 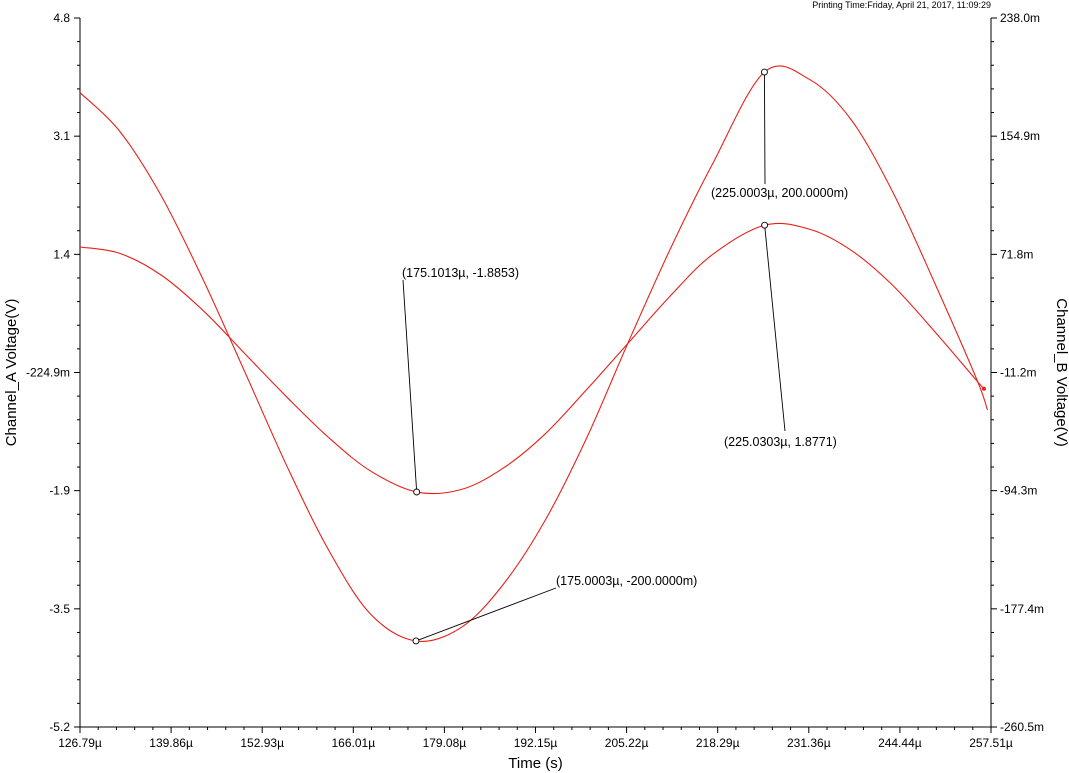 What do you see at coordinates (627, 743) in the screenshot?
I see `x-tick-label: 205.22µ` at bounding box center [627, 743].